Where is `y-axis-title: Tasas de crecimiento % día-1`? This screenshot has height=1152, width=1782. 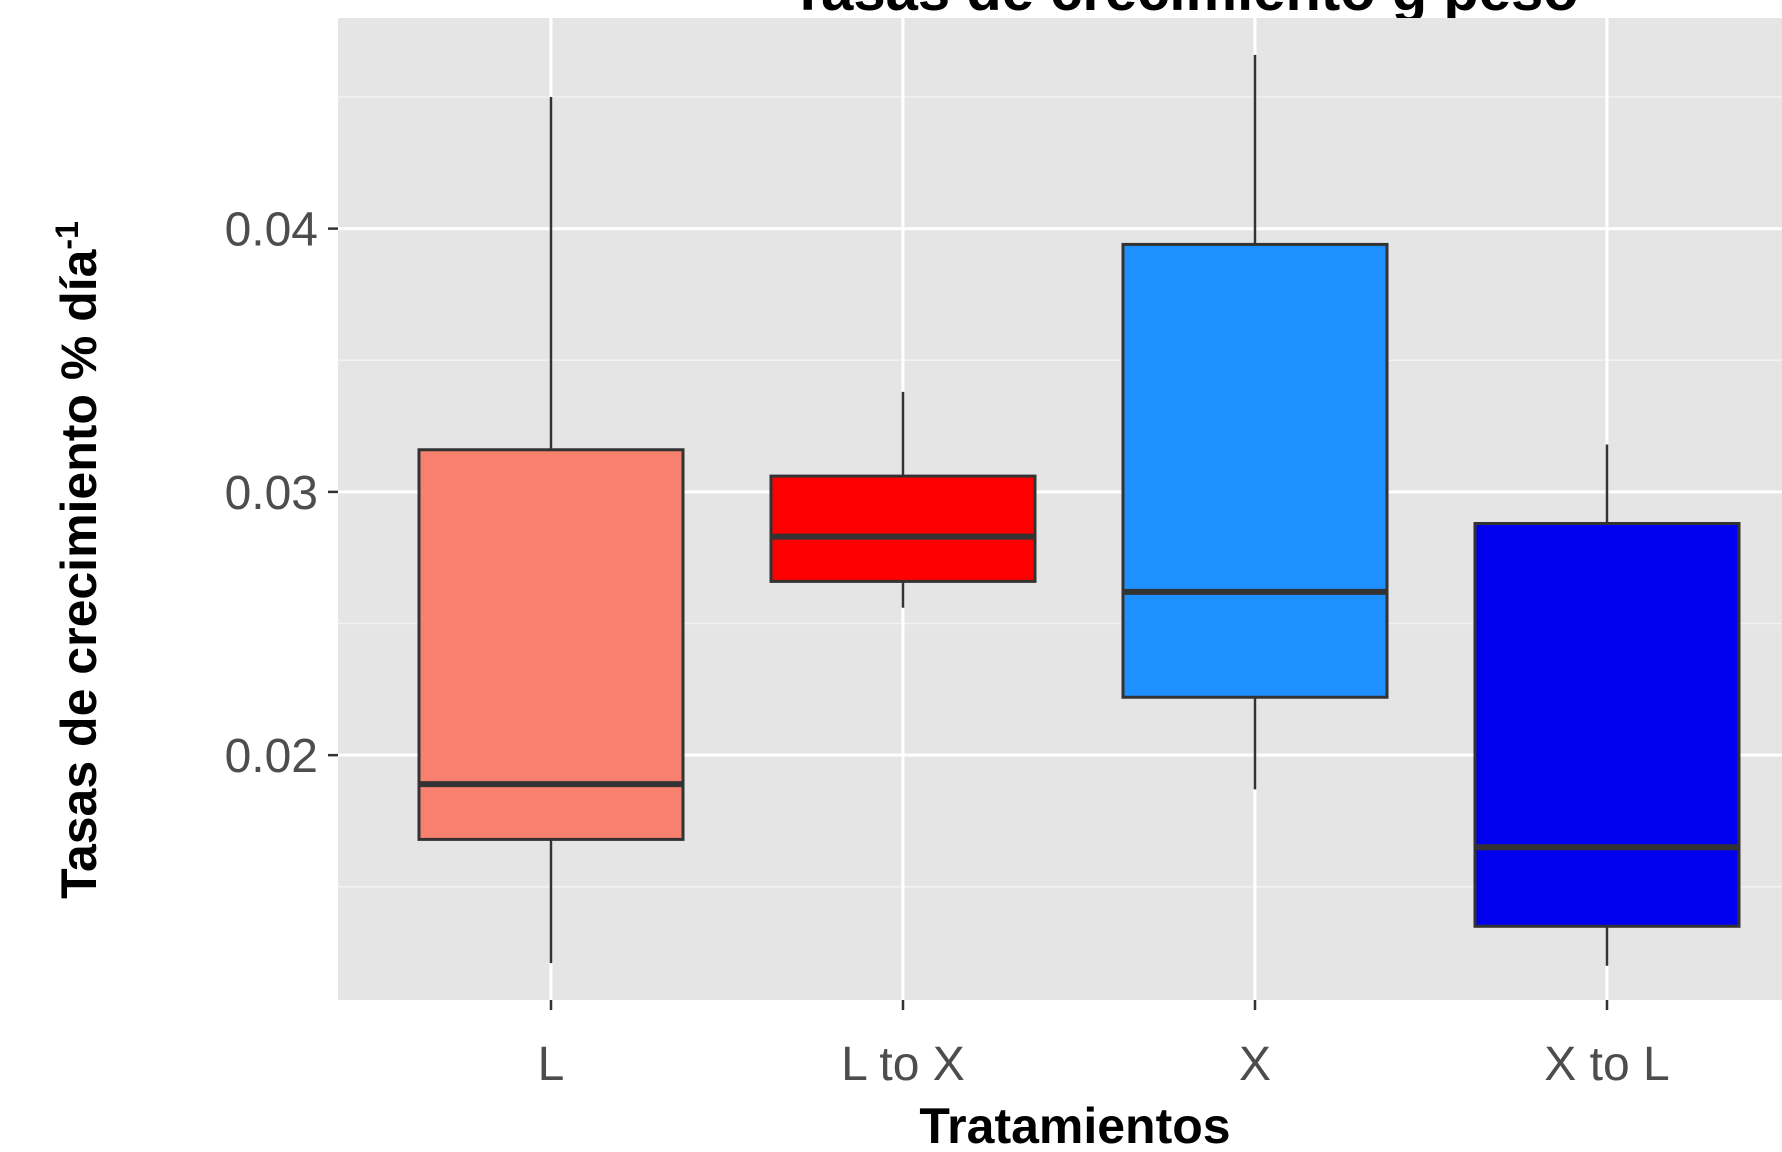 y-axis-title: Tasas de crecimiento % día-1 is located at coordinates (78, 560).